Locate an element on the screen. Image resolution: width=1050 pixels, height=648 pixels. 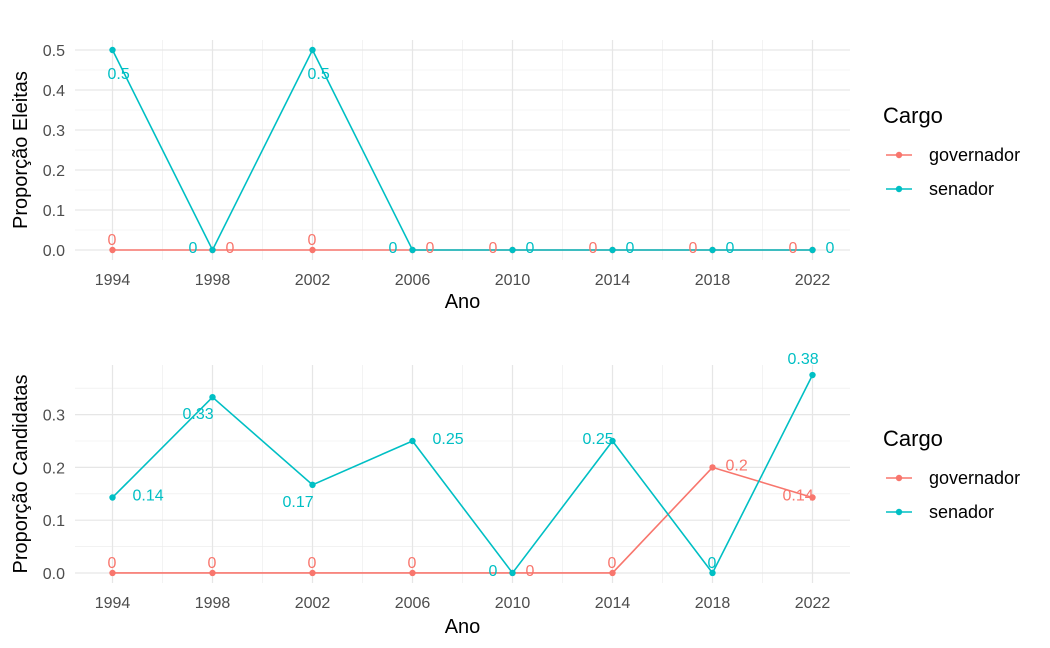
panel1-xtick-label: 2022 is located at coordinates (813, 280).